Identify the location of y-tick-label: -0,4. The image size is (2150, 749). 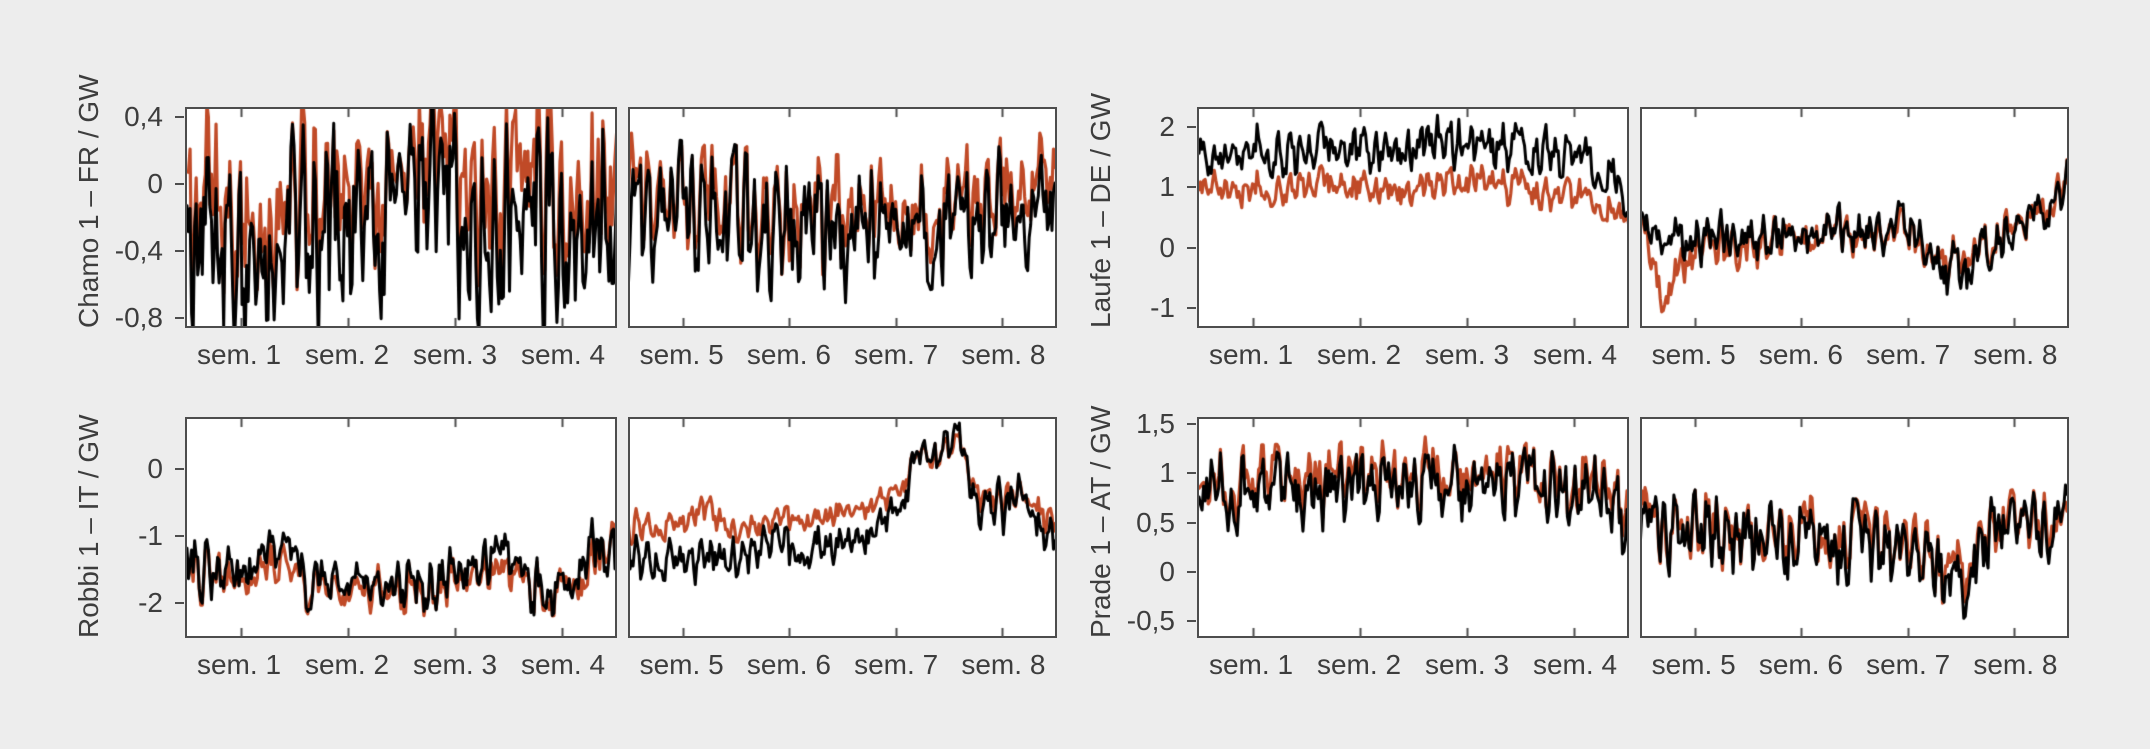
(138, 250).